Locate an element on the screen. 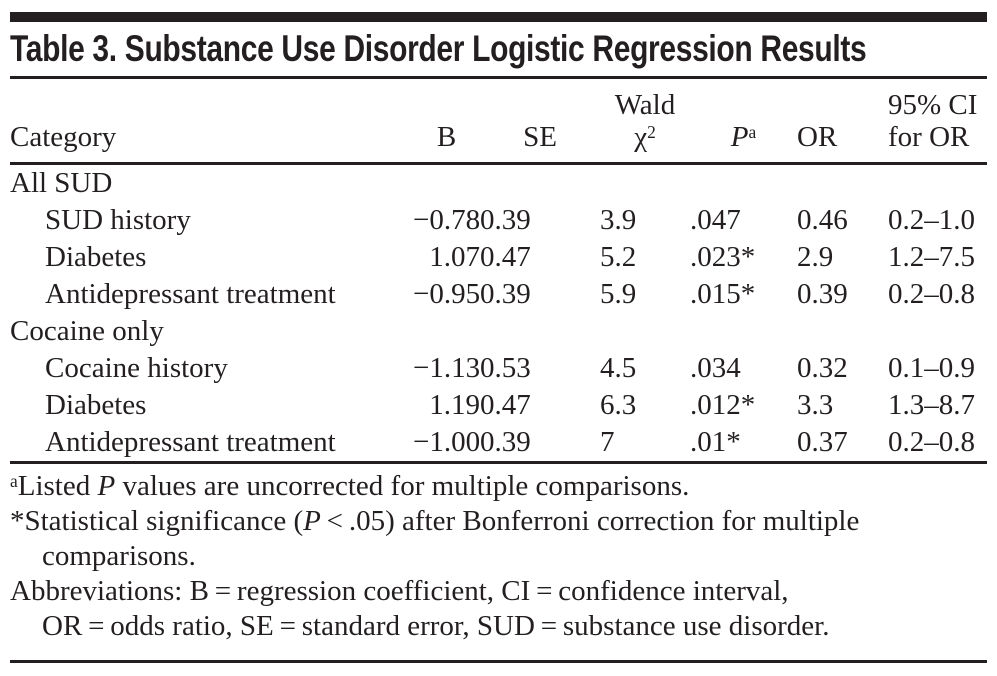 This screenshot has width=997, height=676. column-header-line: B is located at coordinates (446, 137).